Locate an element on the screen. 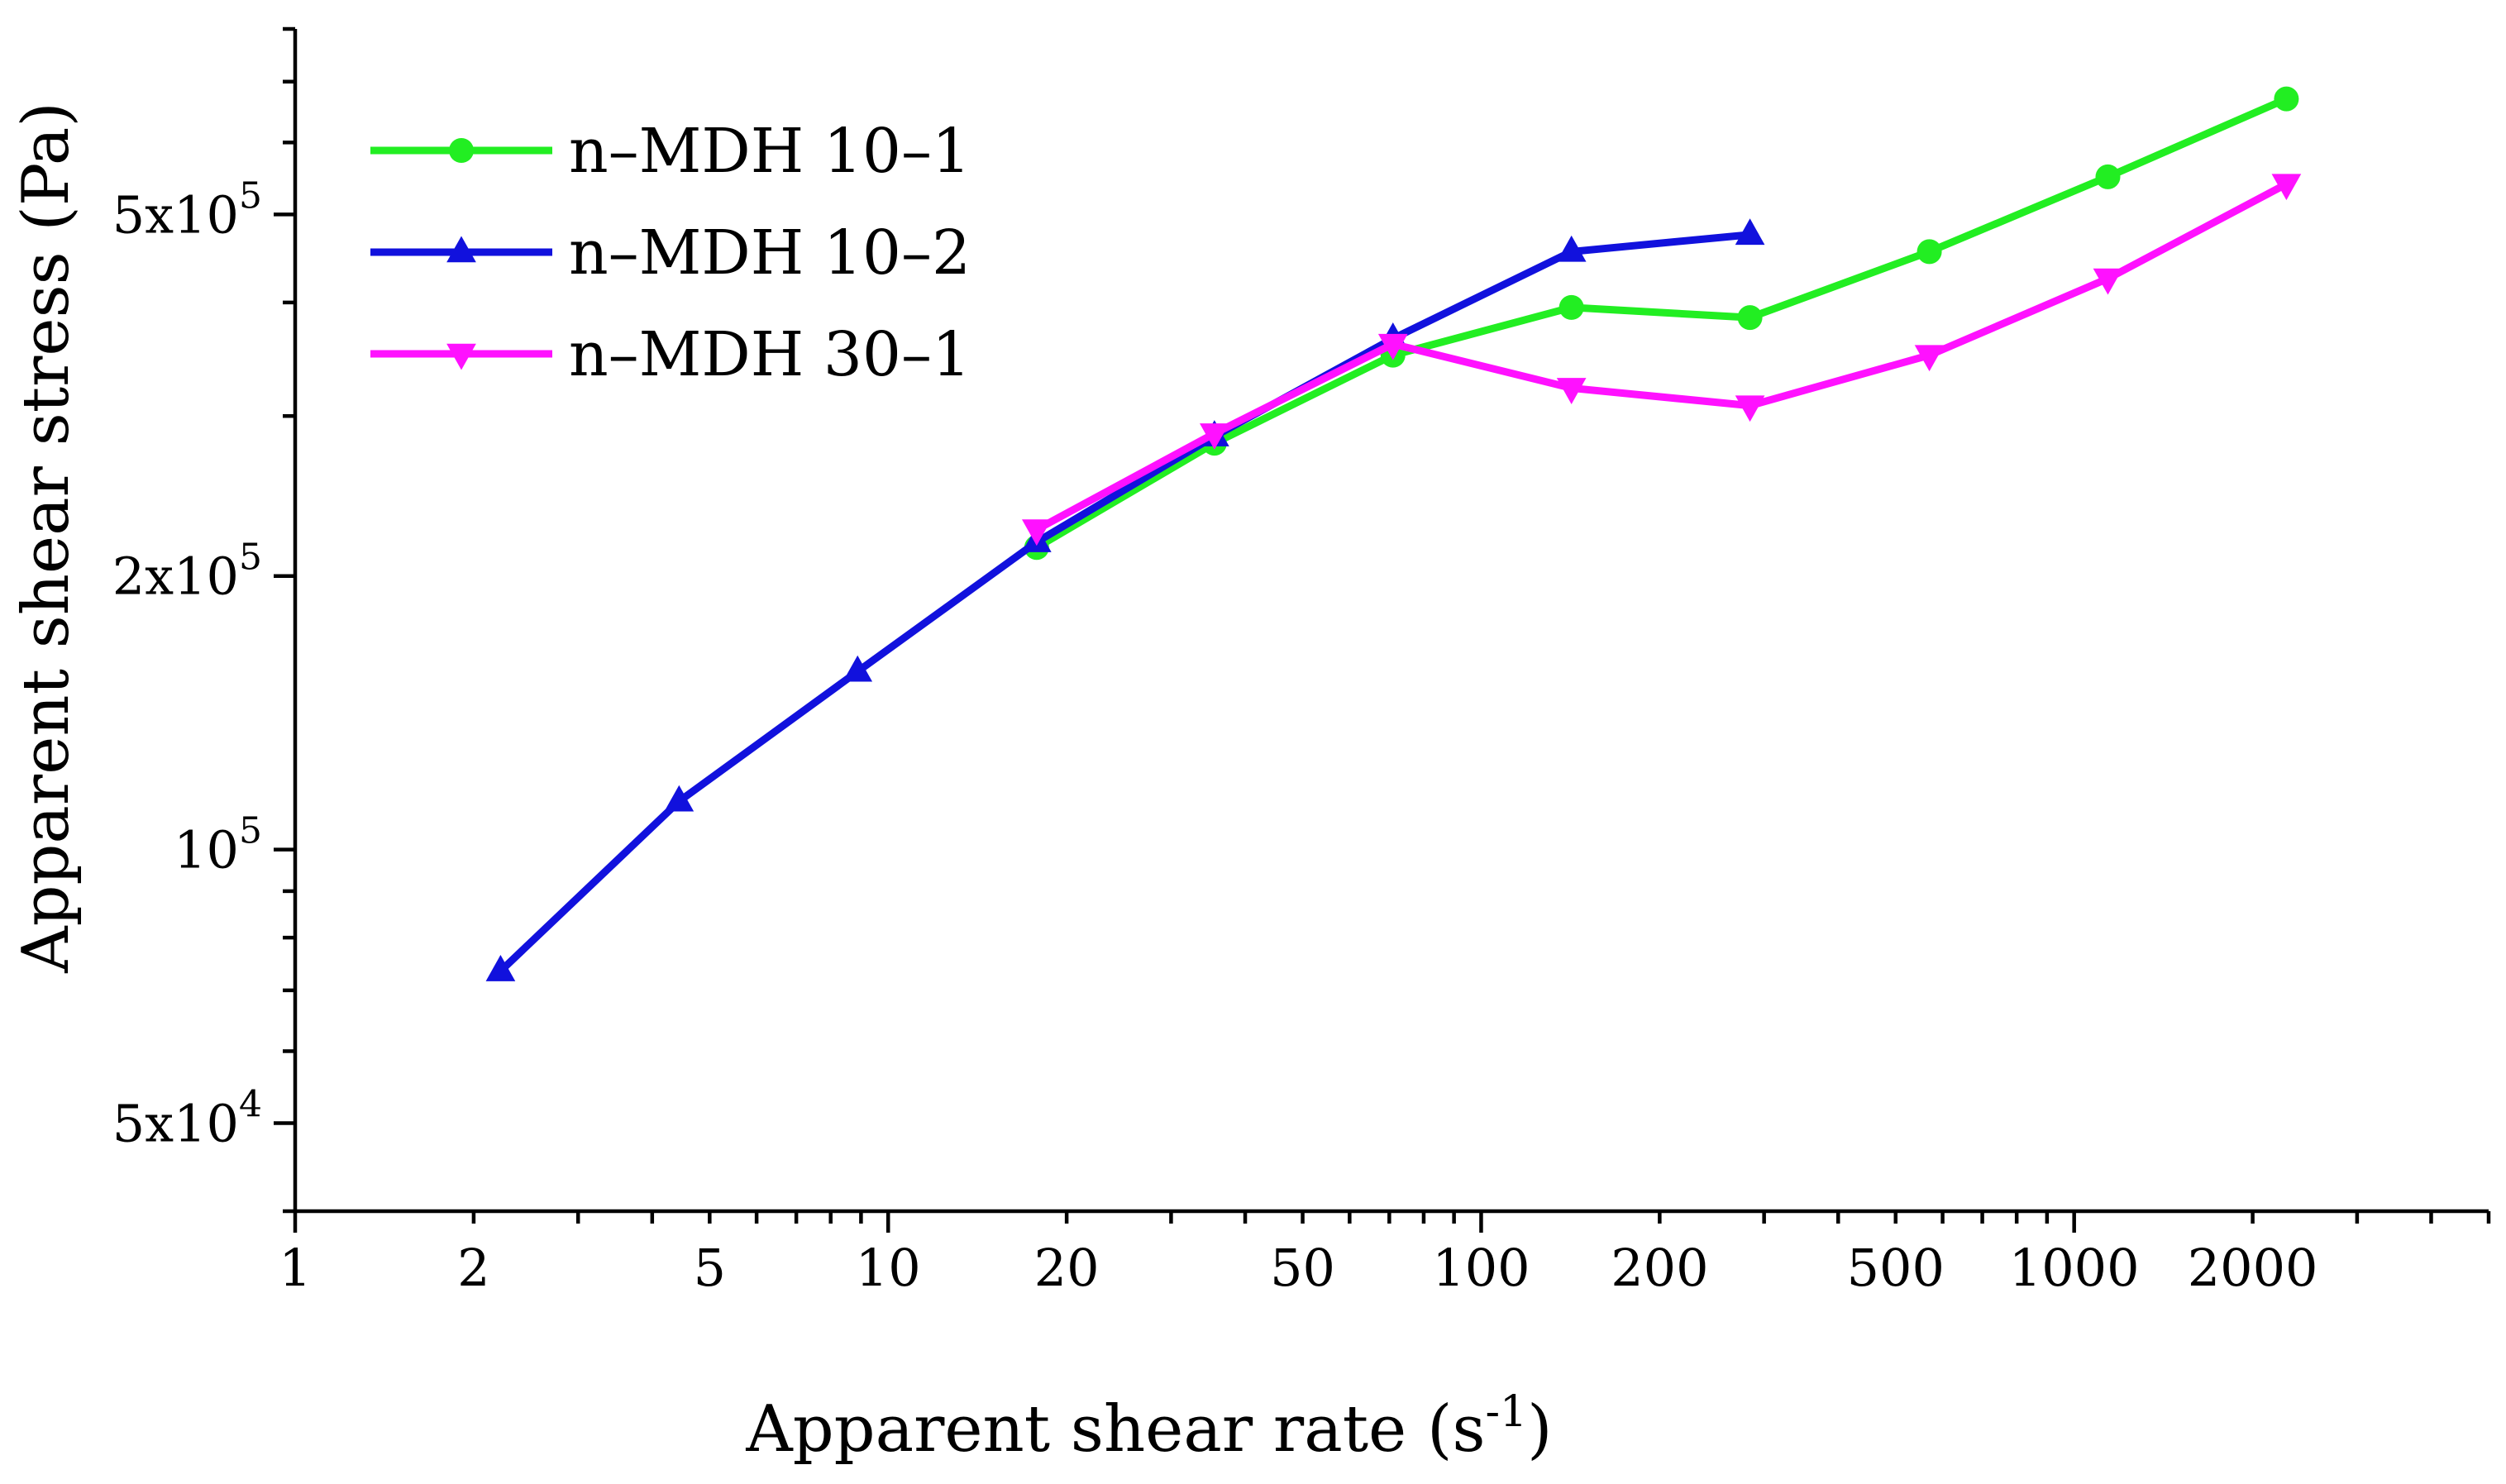  x-tick-label: 1000 is located at coordinates (2075, 1268).